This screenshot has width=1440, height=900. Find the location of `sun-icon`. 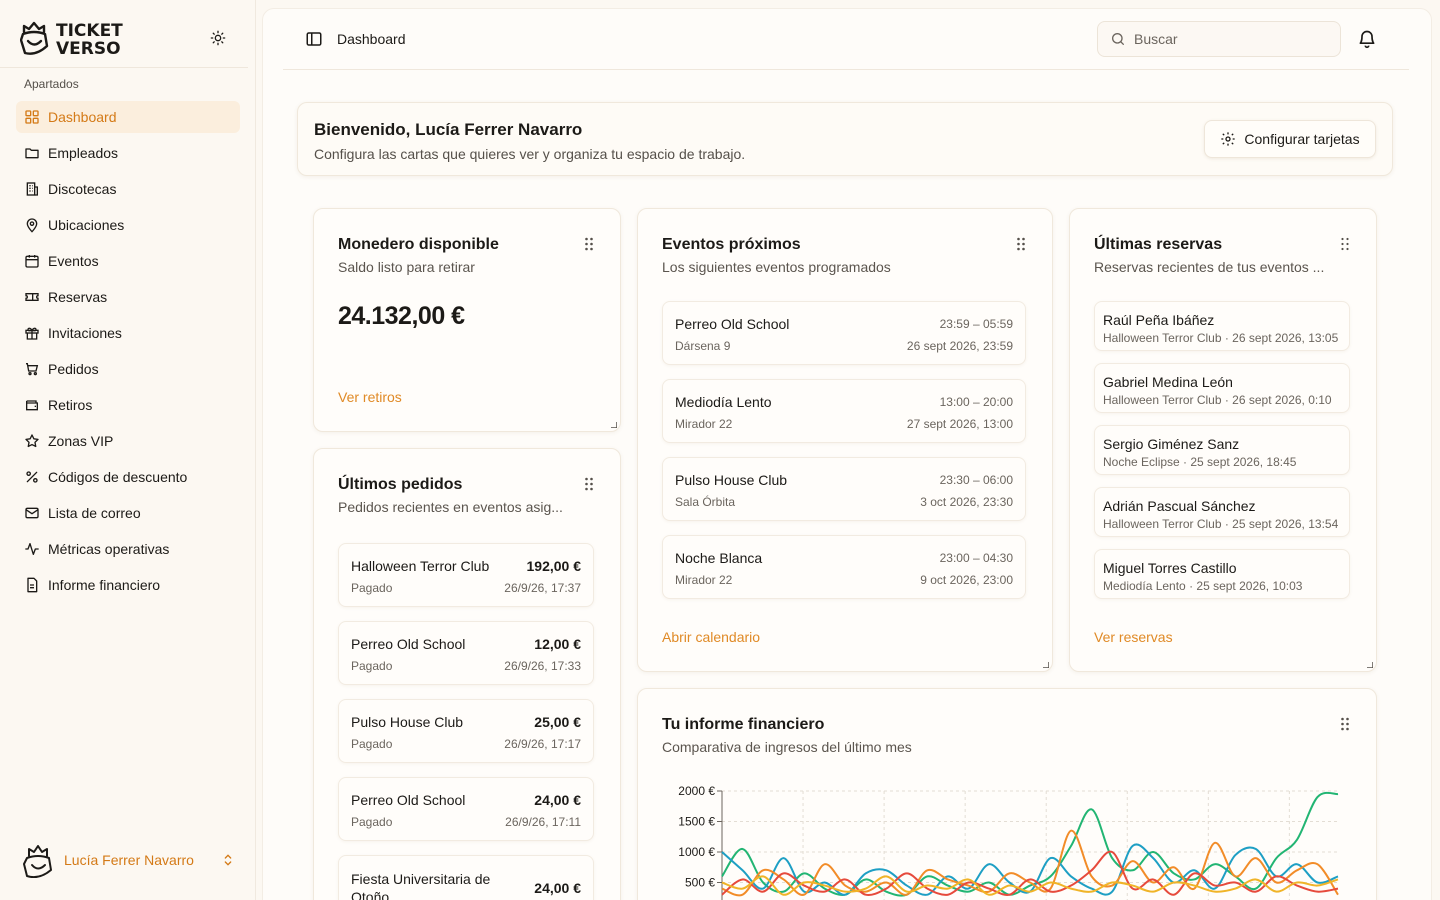

sun-icon is located at coordinates (218, 38).